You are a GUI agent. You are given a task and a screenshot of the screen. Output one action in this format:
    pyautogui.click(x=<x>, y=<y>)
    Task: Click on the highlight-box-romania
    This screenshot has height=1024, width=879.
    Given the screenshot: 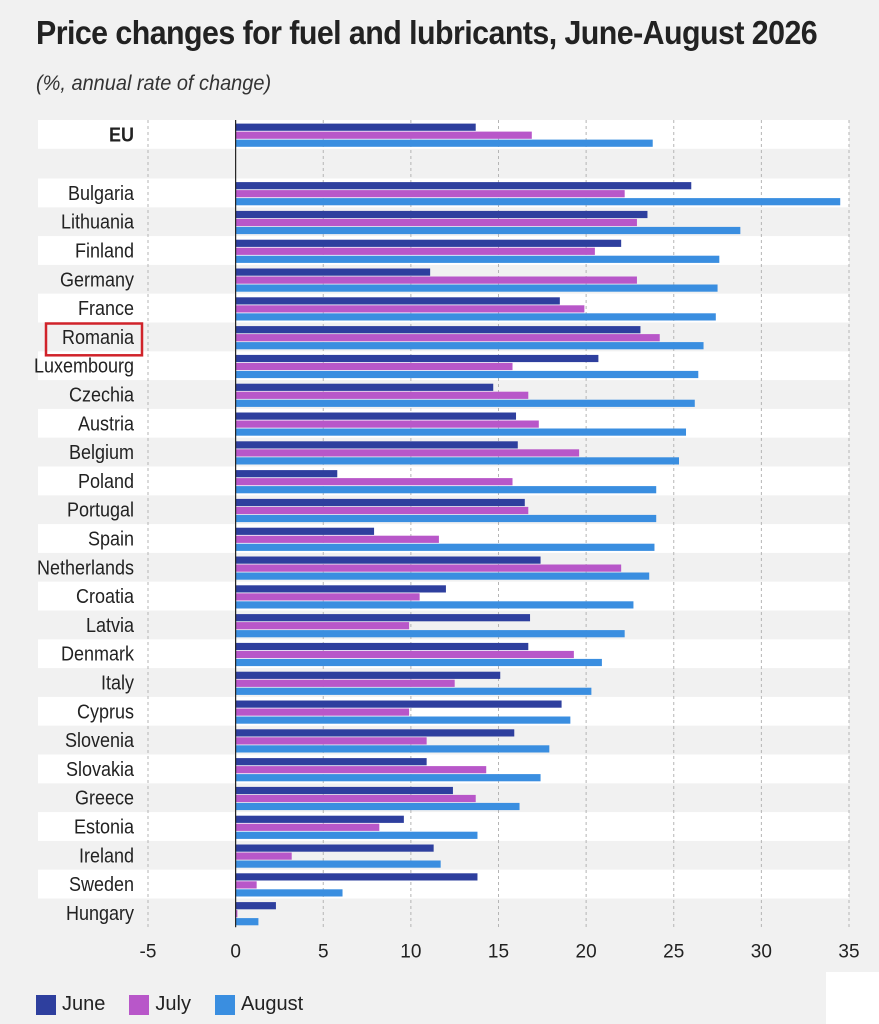 What is the action you would take?
    pyautogui.click(x=94, y=339)
    